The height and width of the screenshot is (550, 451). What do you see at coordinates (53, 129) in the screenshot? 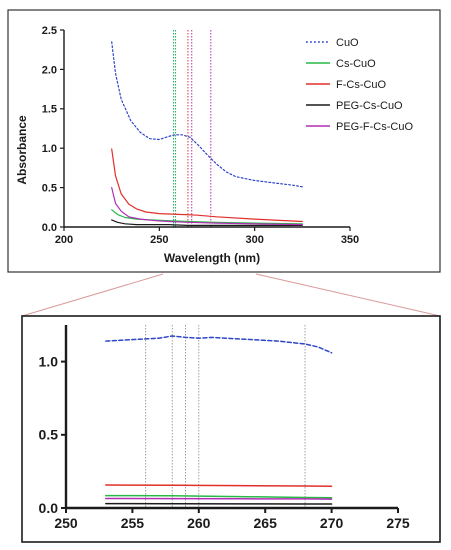
I see `main-y-ticks: 0.0 0.5 1.0 1.5 2.0 2.5` at bounding box center [53, 129].